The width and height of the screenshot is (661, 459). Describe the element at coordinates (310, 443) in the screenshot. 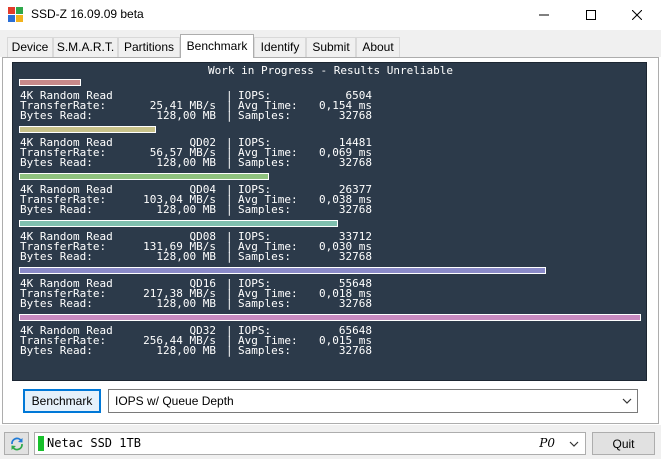

I see `drive-selector: Netac SSD 1TB P0` at that location.